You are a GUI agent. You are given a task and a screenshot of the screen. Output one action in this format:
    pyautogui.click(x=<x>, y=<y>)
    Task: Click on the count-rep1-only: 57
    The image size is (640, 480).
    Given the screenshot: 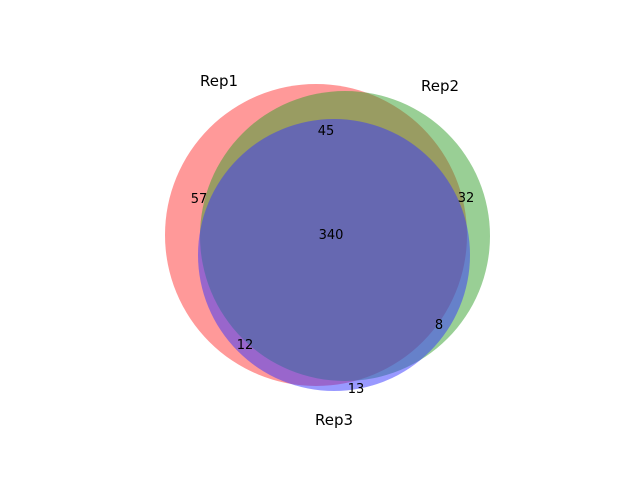 What is the action you would take?
    pyautogui.click(x=199, y=199)
    